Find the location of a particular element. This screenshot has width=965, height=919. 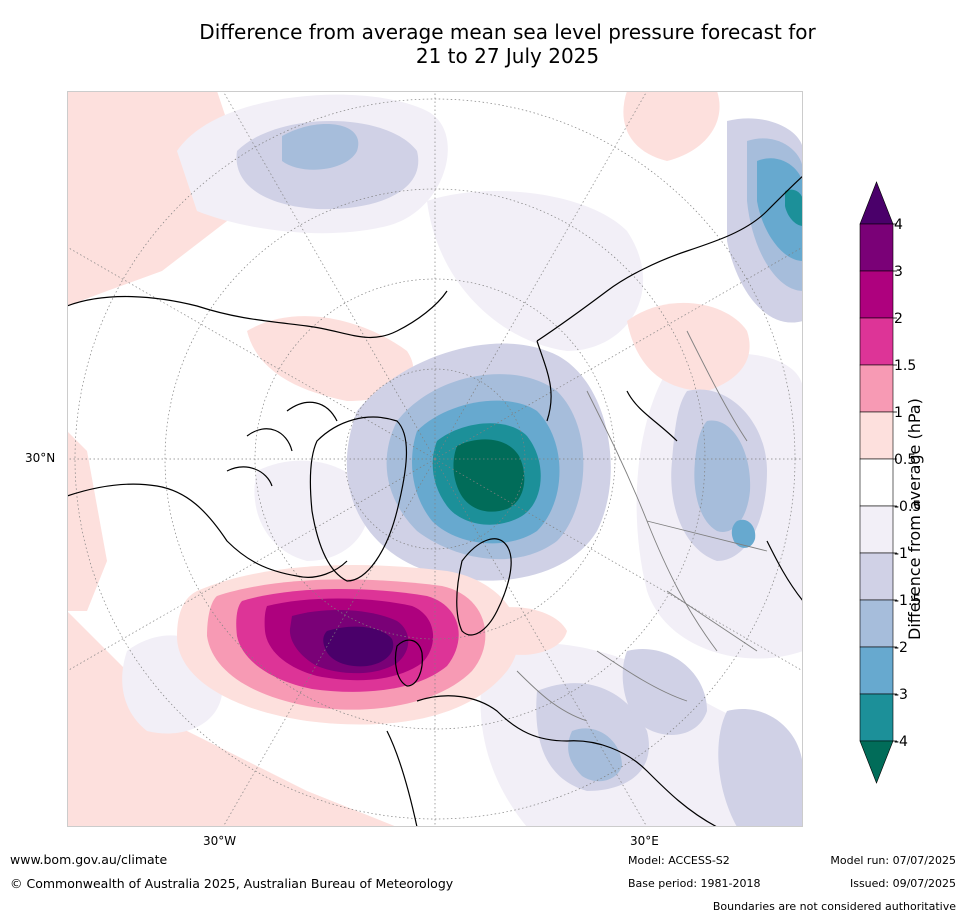

colorbar-tick-label: -0.5 is located at coordinates (907, 507).